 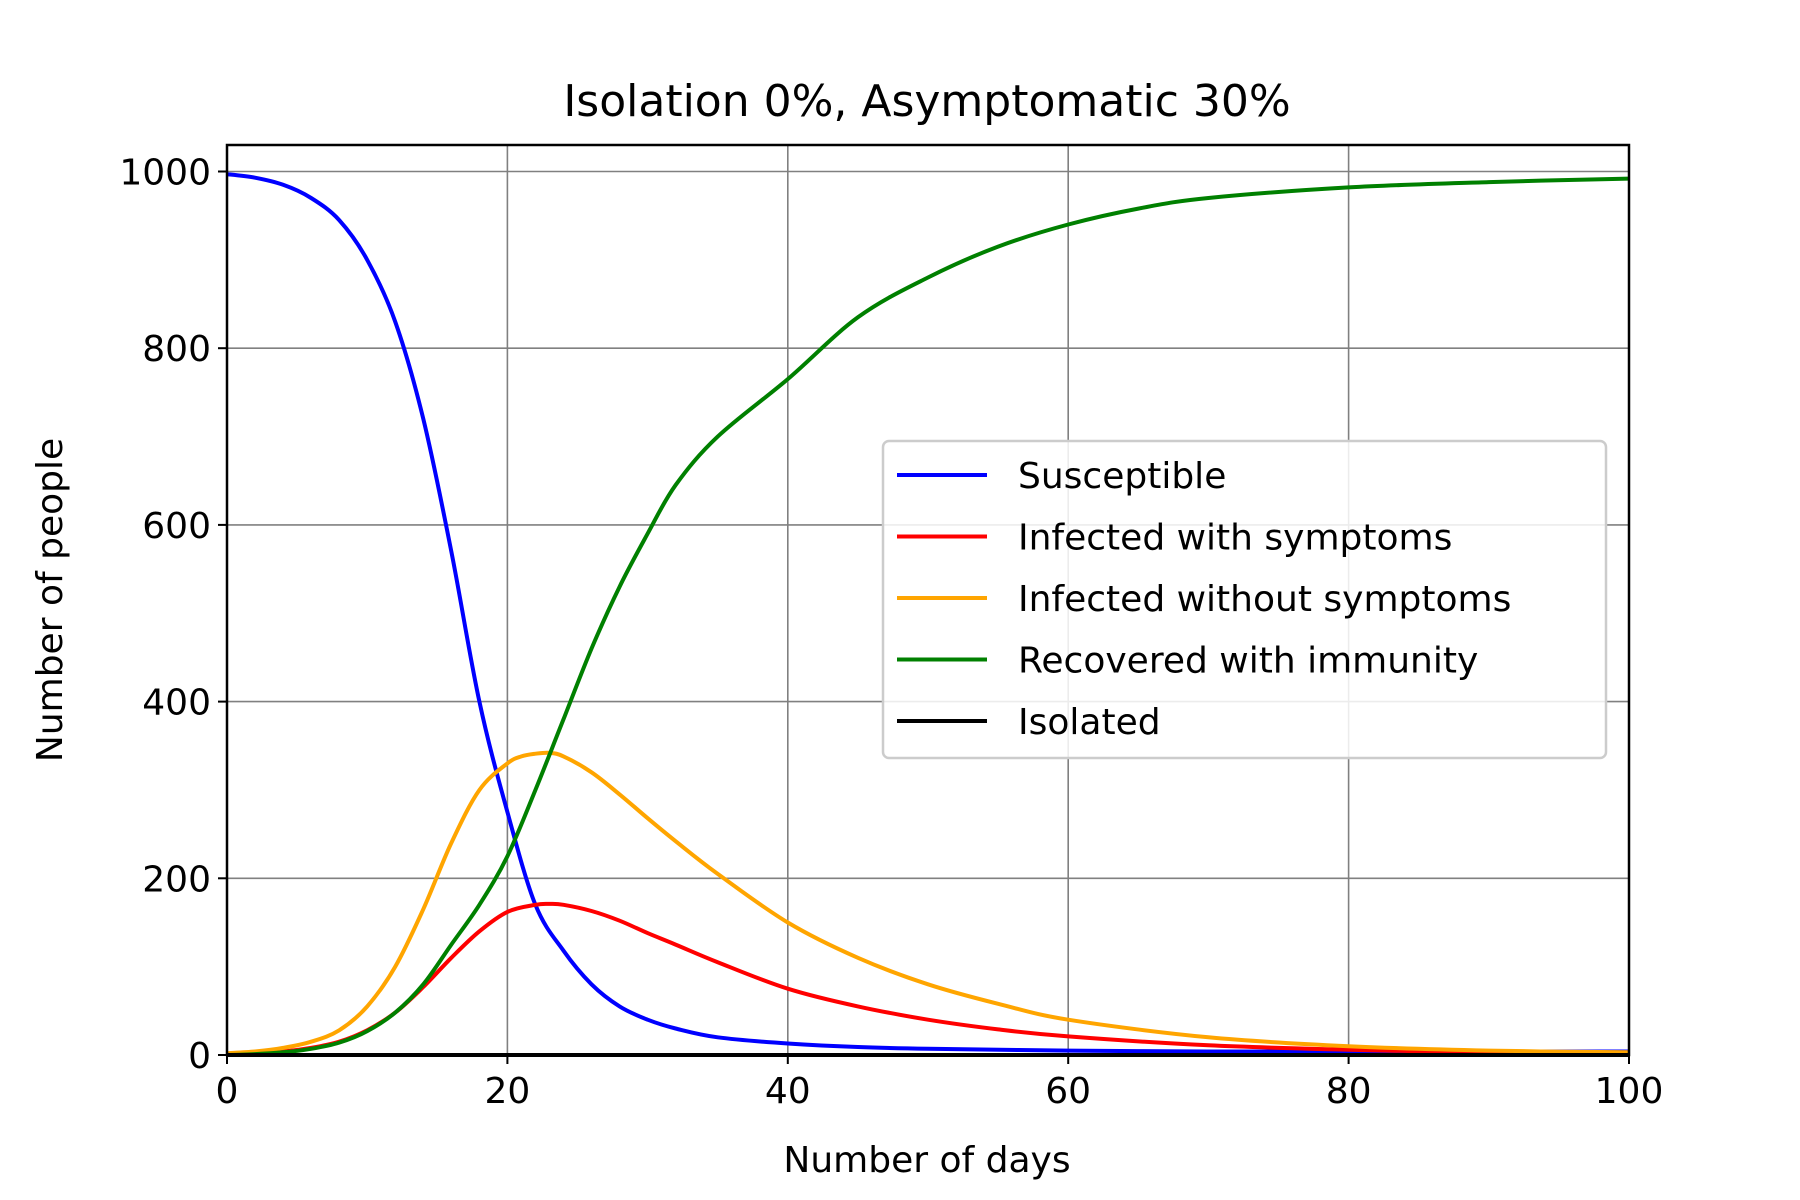 I want to click on y-axis: 0 200 400 600 800 1000, so click(x=173, y=615).